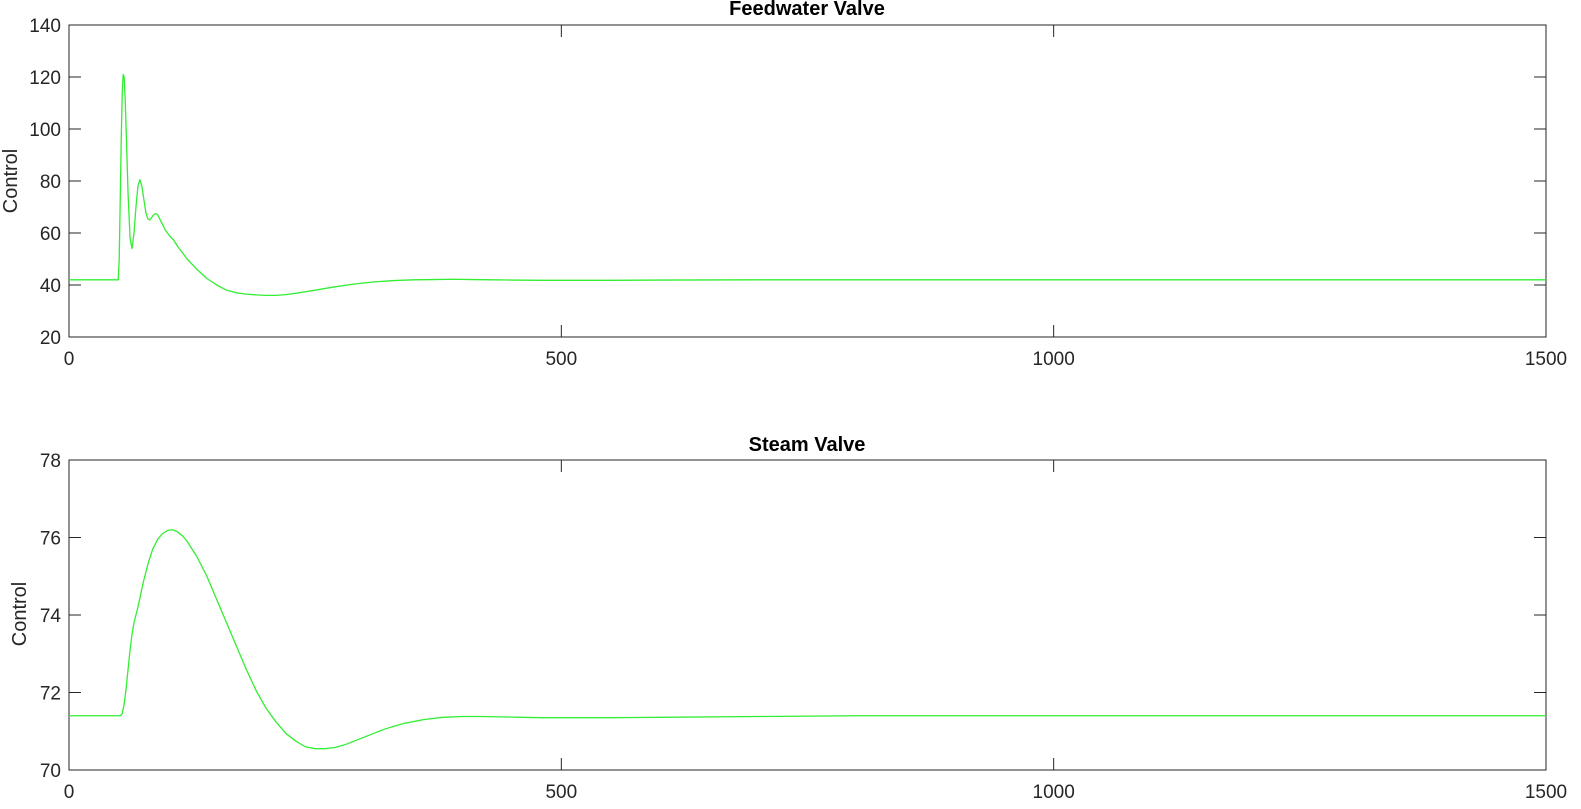  I want to click on y-tick-label: 80, so click(50, 182).